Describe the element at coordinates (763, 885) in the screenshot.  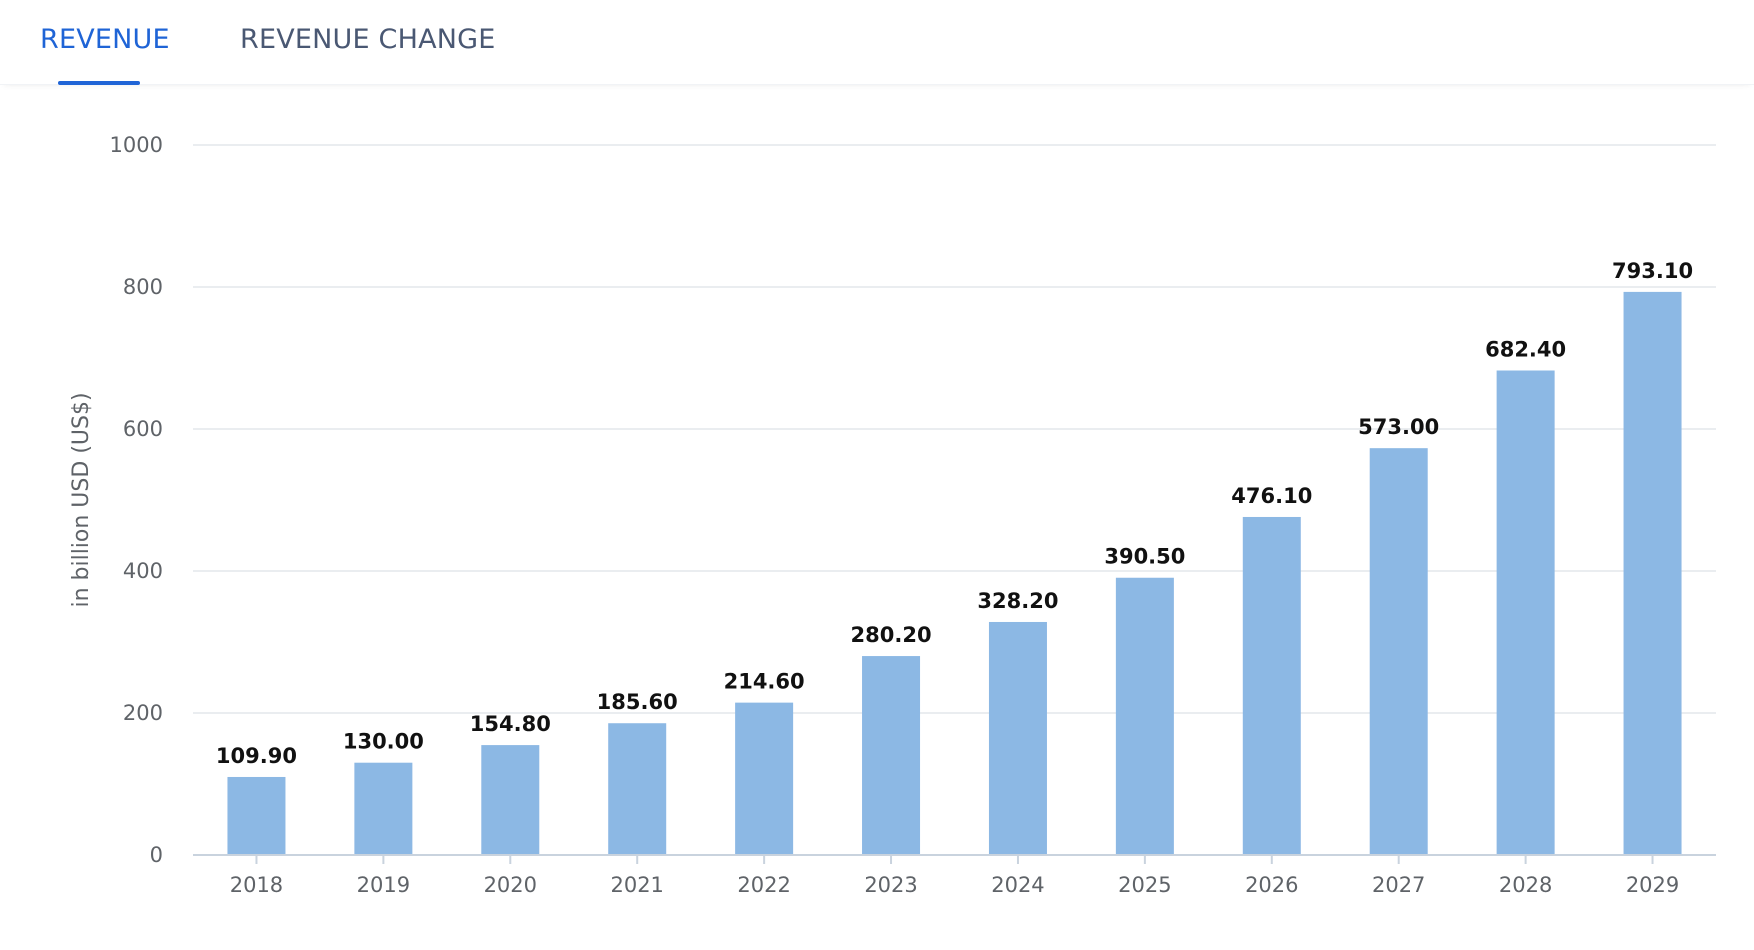
I see `x-tick-label: 2022` at that location.